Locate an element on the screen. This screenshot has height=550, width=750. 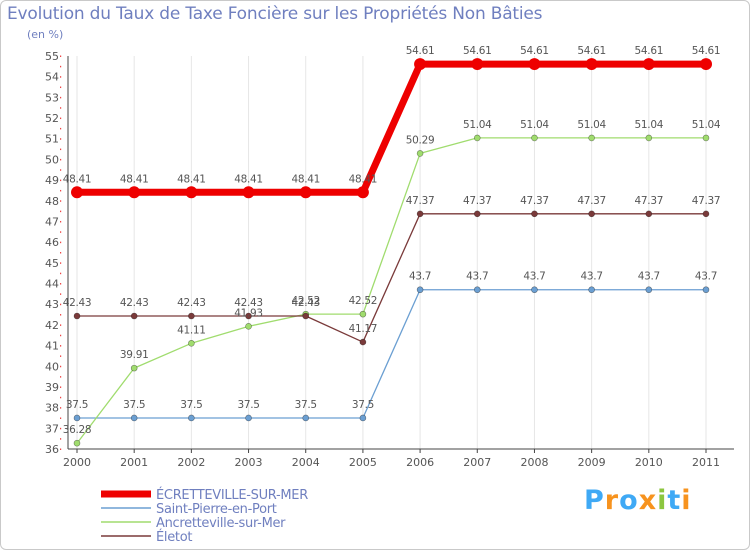
x-tick-label: 2005 is located at coordinates (363, 462).